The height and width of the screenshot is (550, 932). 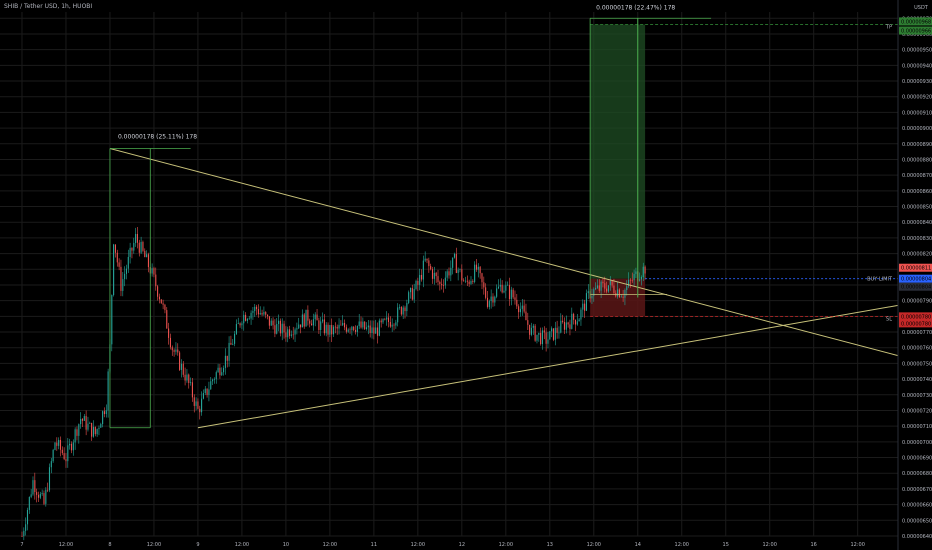 I want to click on y-tick-label: 0.00000820, so click(x=917, y=255).